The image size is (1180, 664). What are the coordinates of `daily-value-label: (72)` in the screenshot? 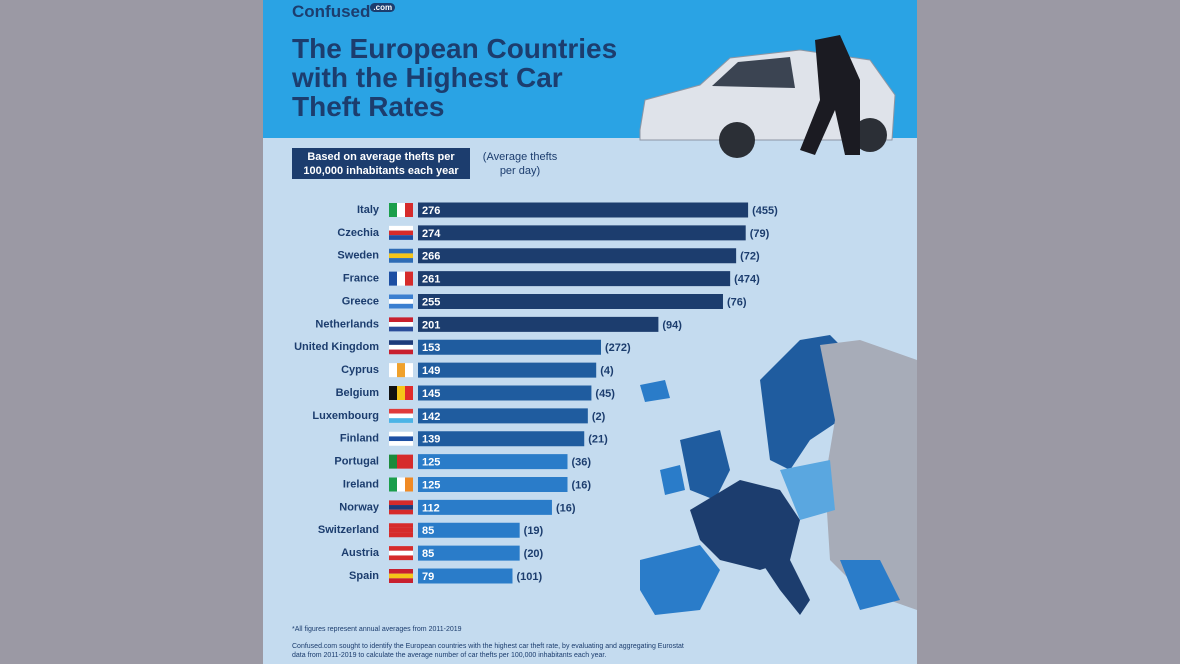 It's located at (750, 257).